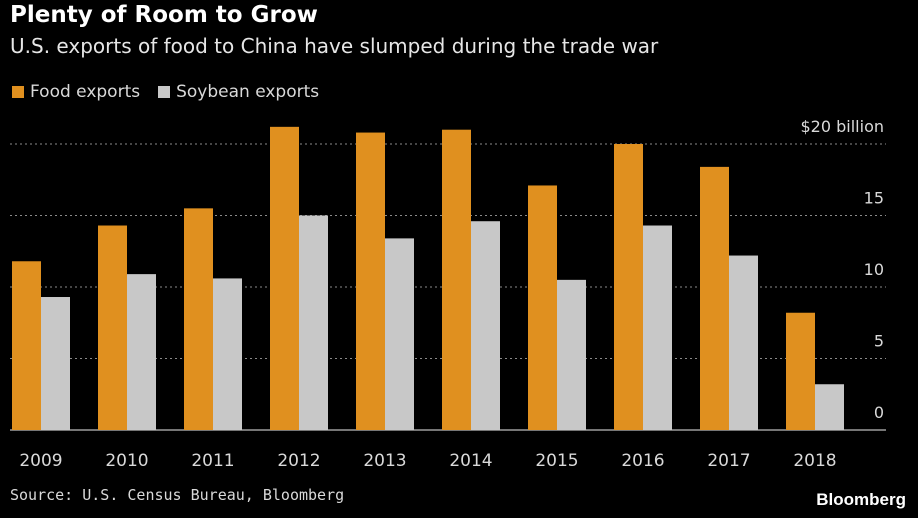  I want to click on y-tick-label: 0, so click(879, 412).